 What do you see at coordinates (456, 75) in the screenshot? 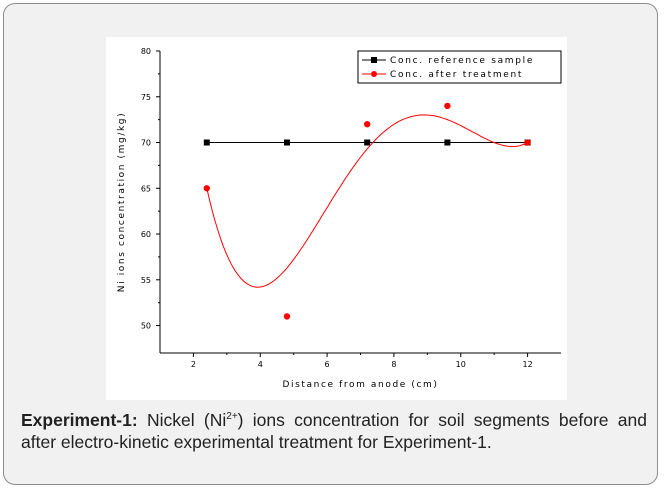
I see `legend-label: Conc. after treatment` at bounding box center [456, 75].